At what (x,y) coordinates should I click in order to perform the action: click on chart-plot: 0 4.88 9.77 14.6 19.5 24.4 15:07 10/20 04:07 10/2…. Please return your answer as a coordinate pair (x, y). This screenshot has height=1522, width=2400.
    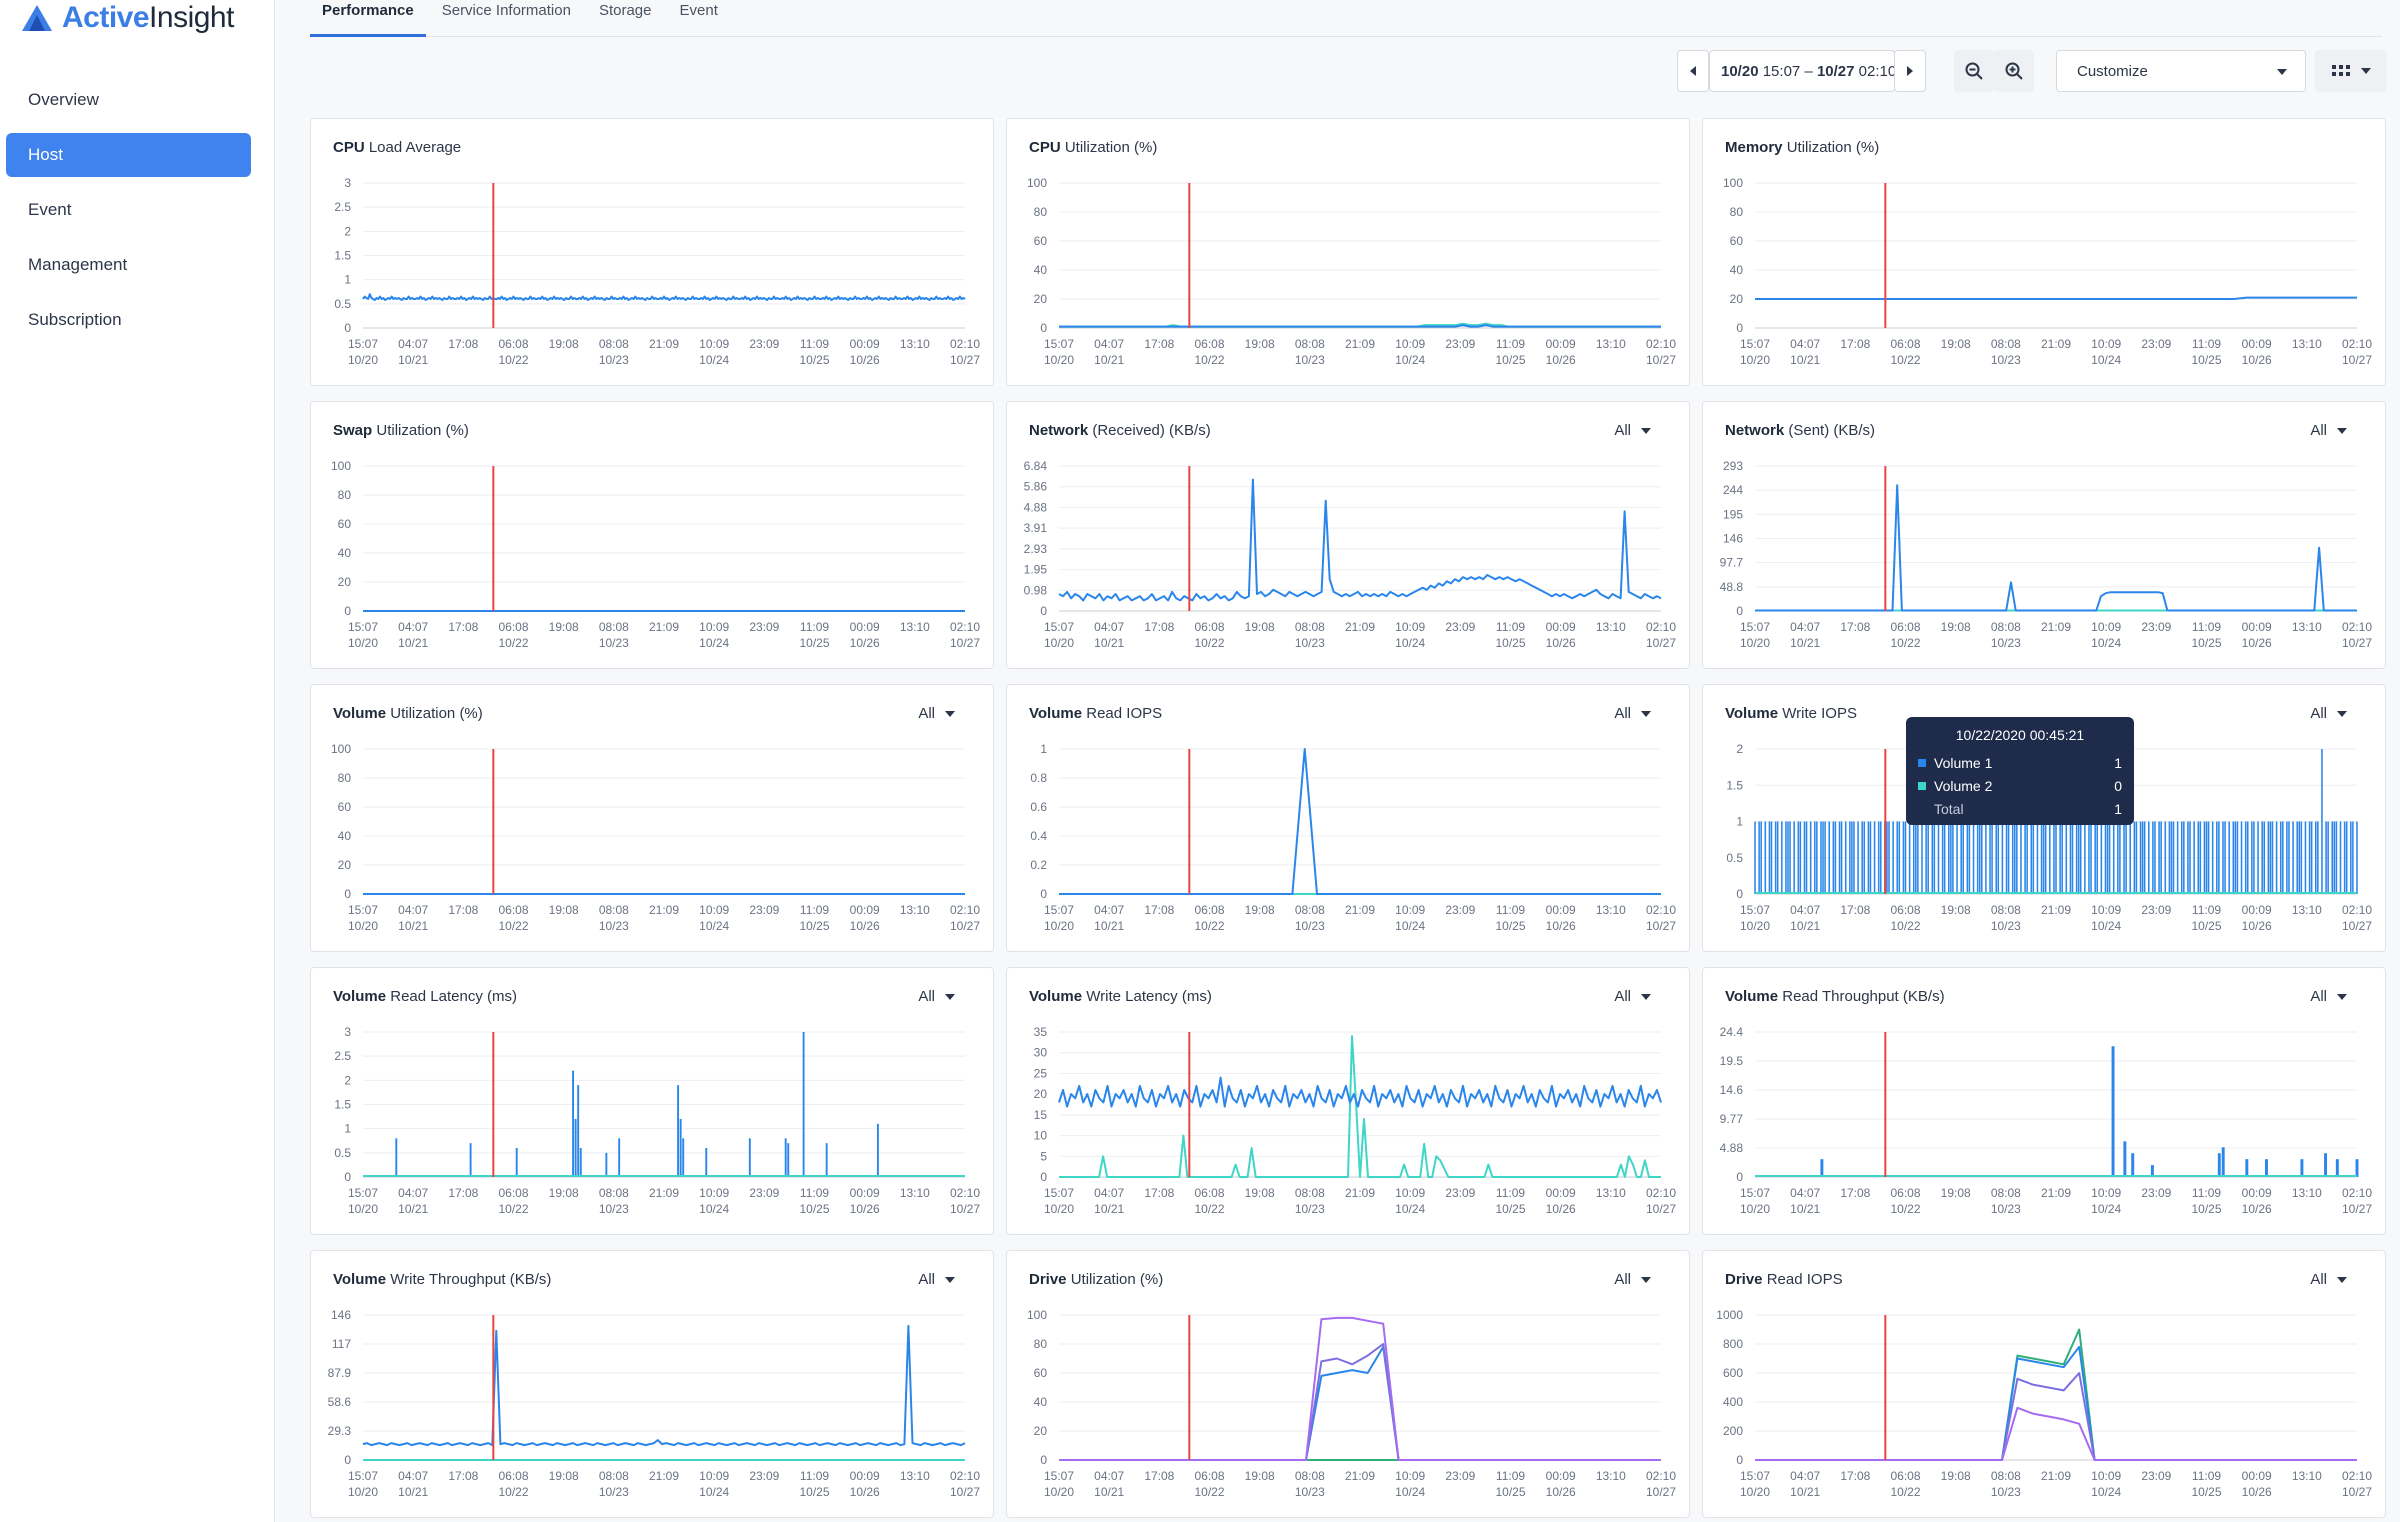
    Looking at the image, I should click on (2045, 1102).